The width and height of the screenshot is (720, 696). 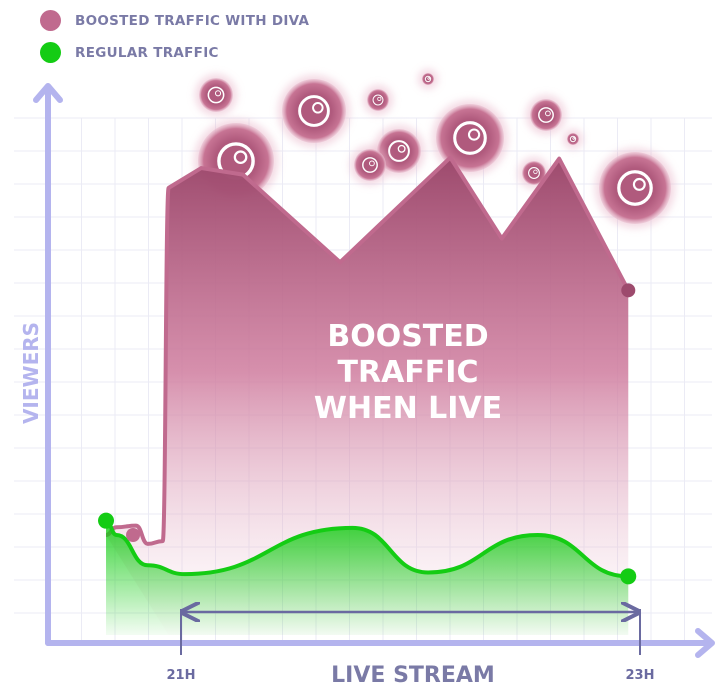 What do you see at coordinates (367, 548) in the screenshot?
I see `regular-line` at bounding box center [367, 548].